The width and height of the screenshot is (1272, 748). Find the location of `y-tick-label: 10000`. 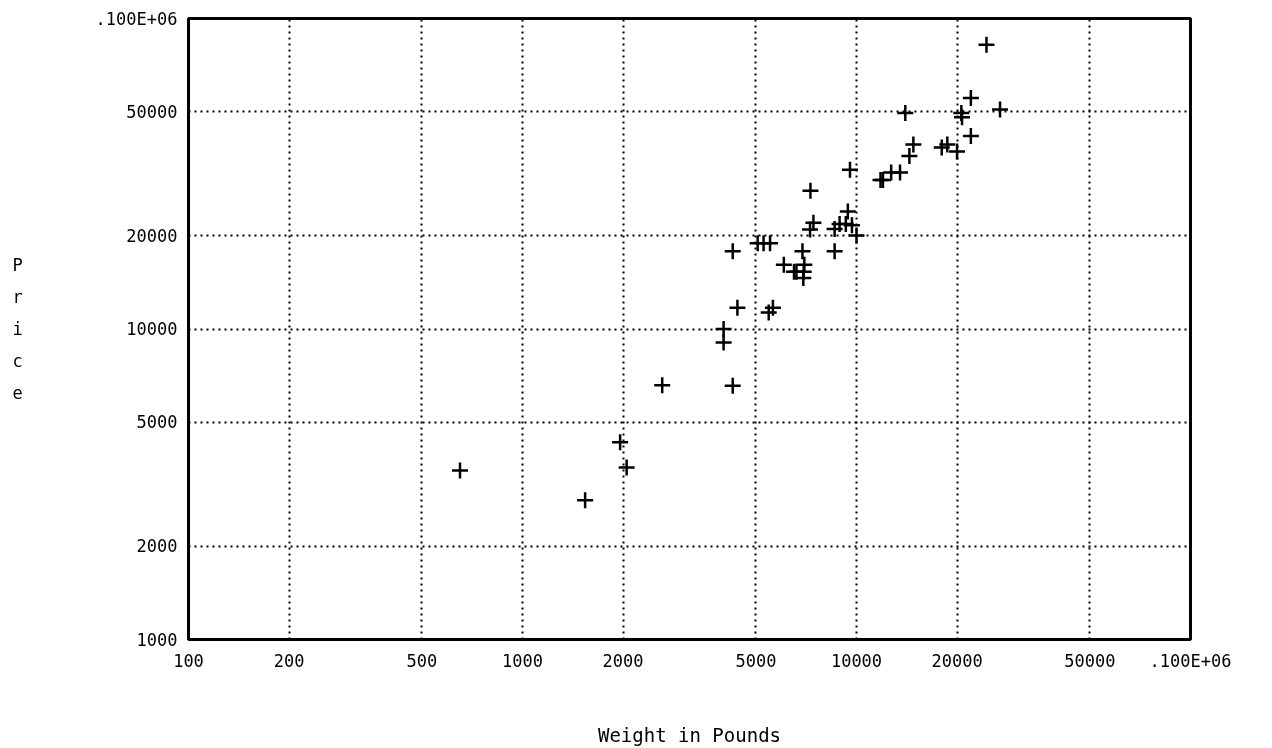

y-tick-label: 10000 is located at coordinates (152, 329).